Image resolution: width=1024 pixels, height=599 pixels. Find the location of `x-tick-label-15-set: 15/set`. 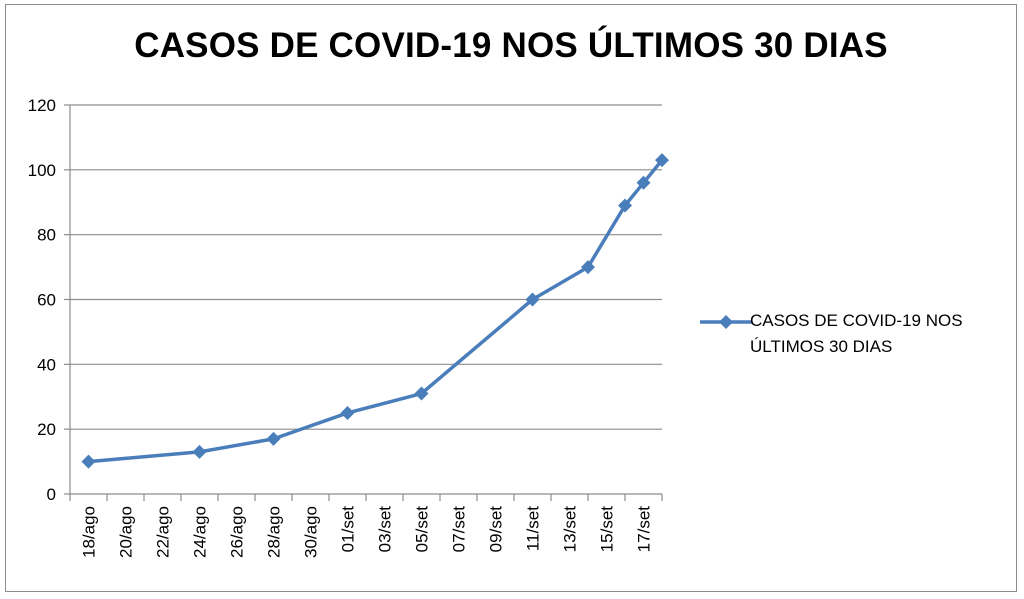

x-tick-label-15-set: 15/set is located at coordinates (607, 529).